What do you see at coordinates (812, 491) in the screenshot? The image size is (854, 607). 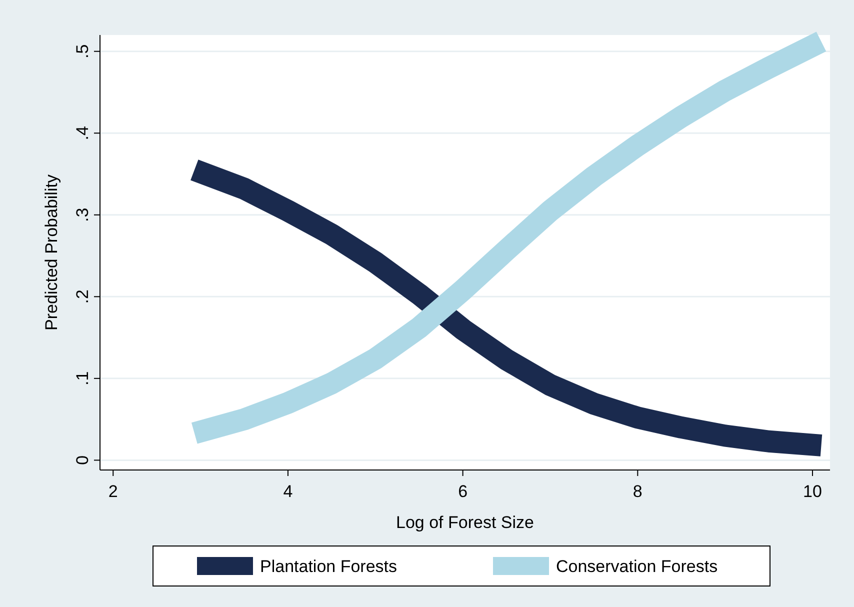 I see `x-tick-label: 10` at bounding box center [812, 491].